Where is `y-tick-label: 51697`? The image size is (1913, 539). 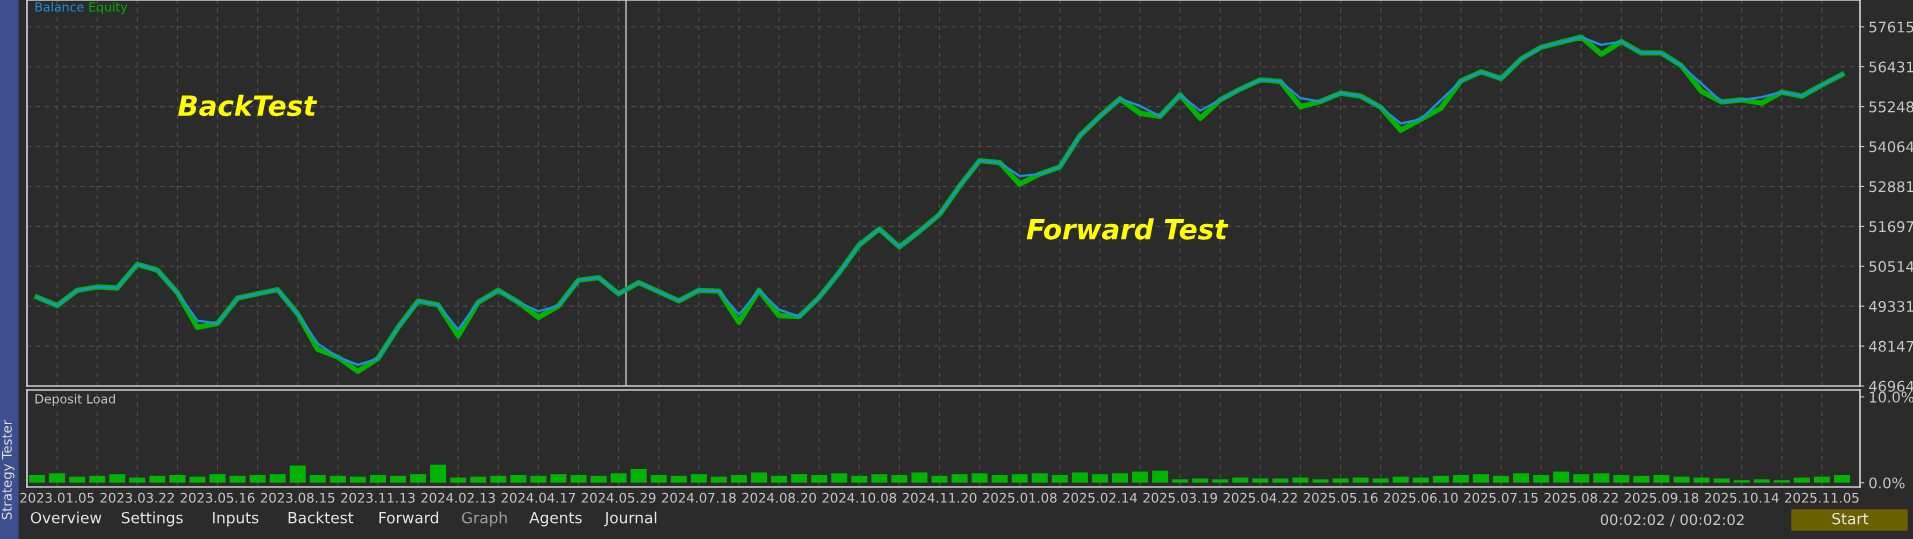 y-tick-label: 51697 is located at coordinates (1891, 227).